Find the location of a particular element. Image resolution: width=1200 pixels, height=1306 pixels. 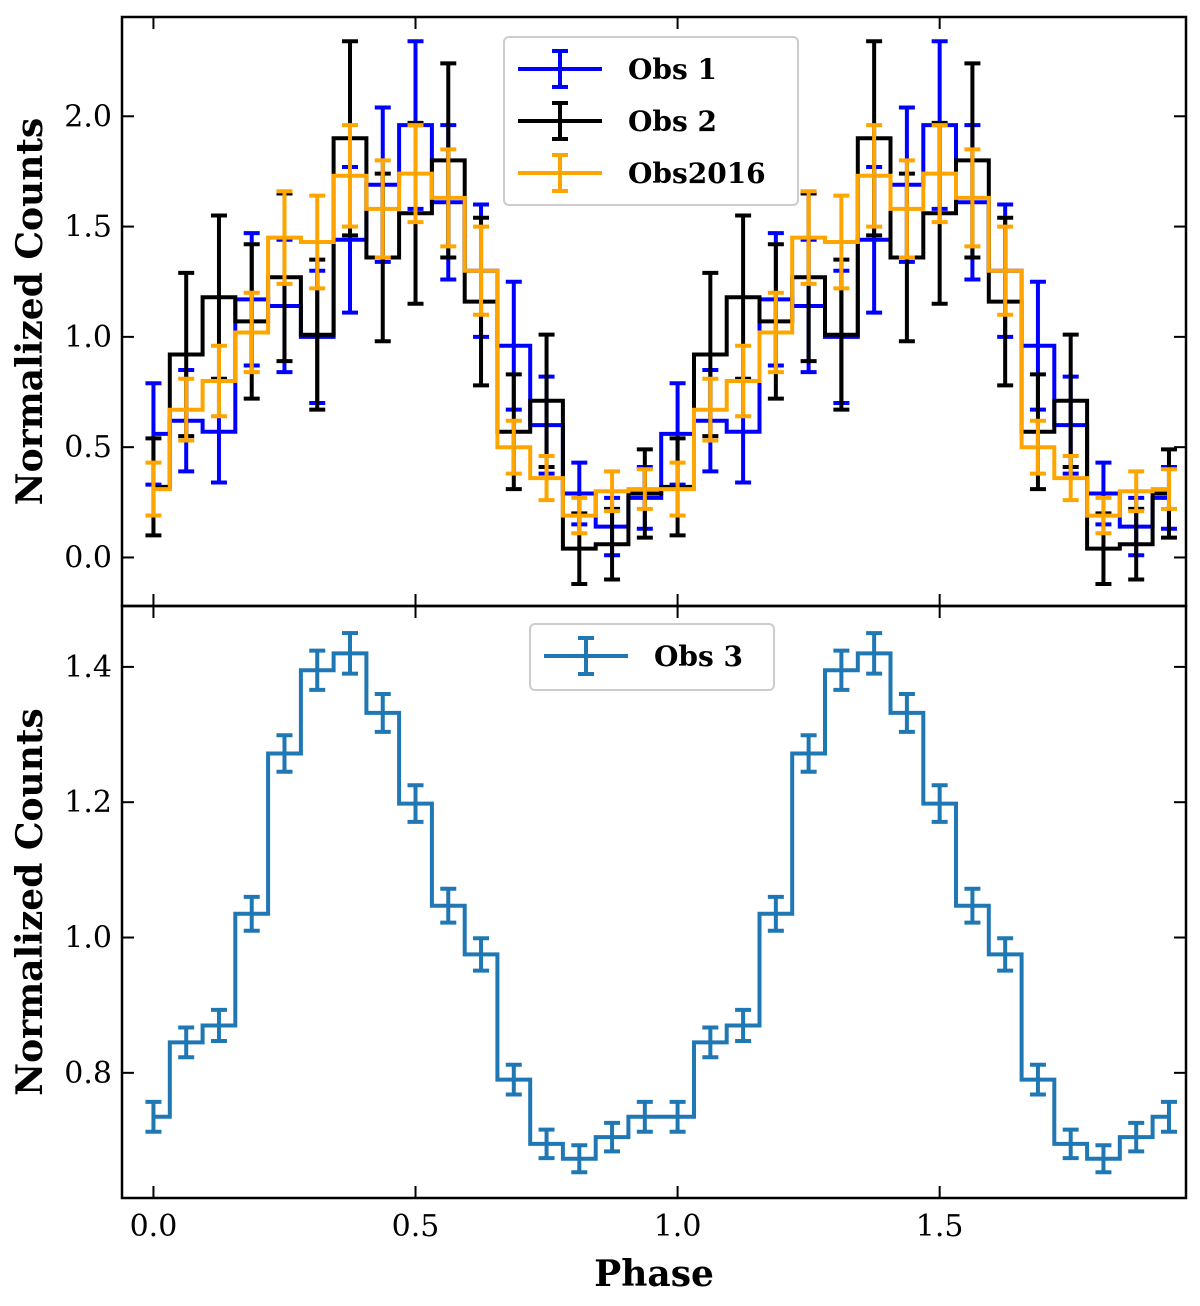

legend-item: Obs 2 is located at coordinates (617, 121).